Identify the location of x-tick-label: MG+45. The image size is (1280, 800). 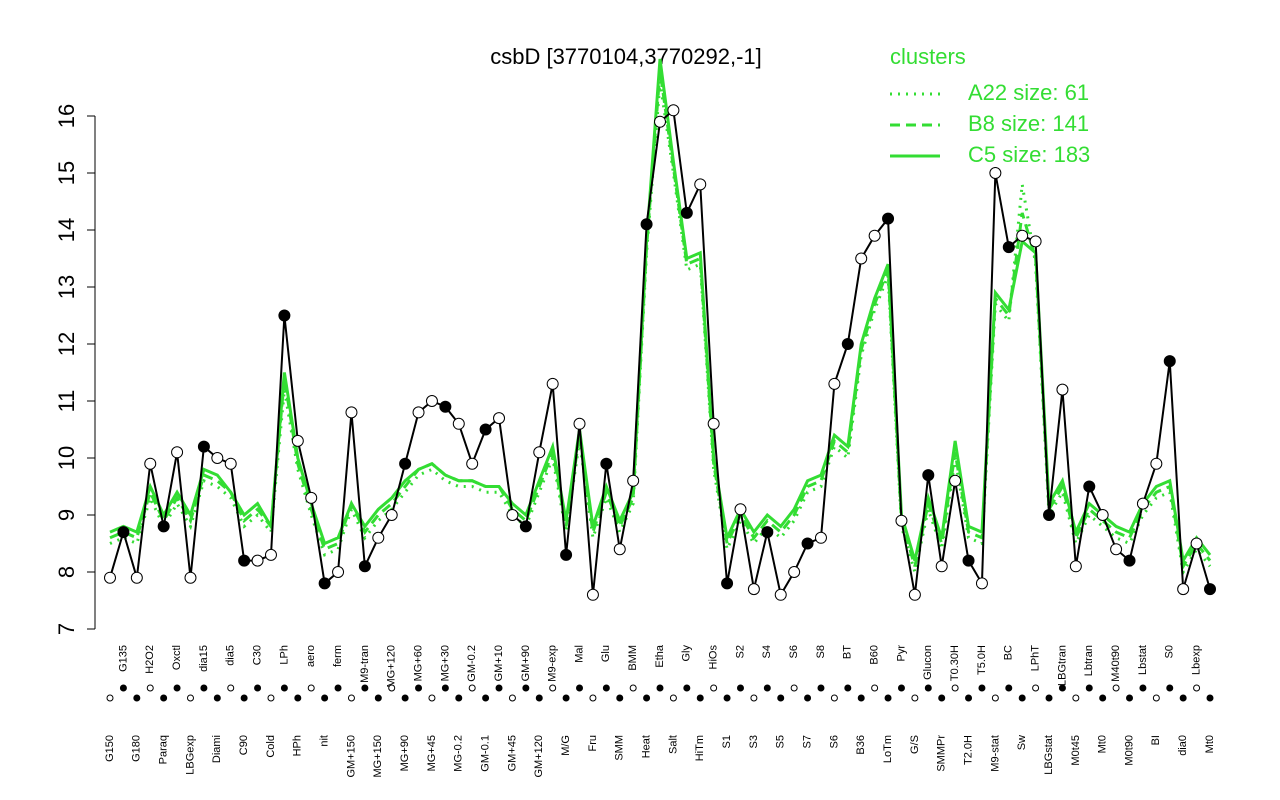
(432, 753).